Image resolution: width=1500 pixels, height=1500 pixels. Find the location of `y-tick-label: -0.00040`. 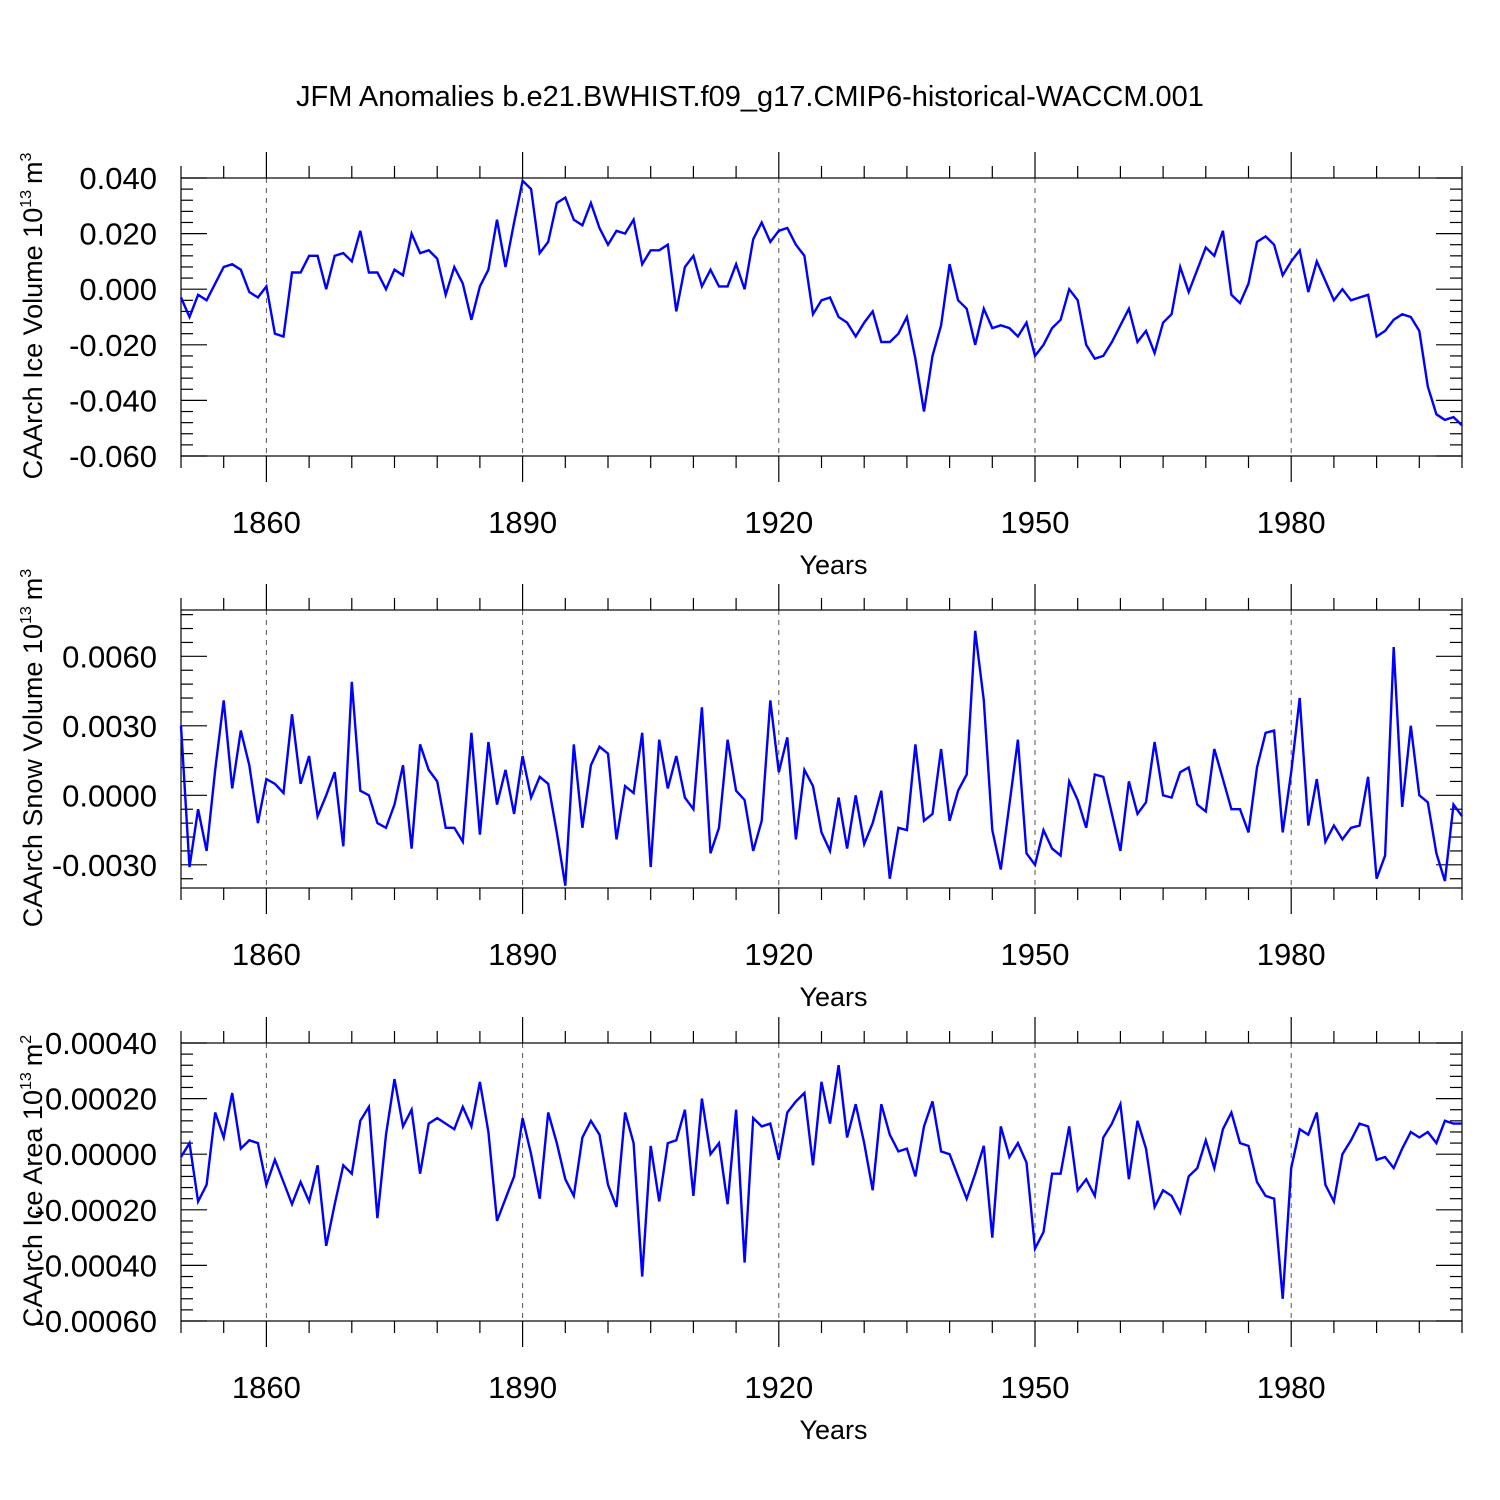

y-tick-label: -0.00040 is located at coordinates (96, 1265).